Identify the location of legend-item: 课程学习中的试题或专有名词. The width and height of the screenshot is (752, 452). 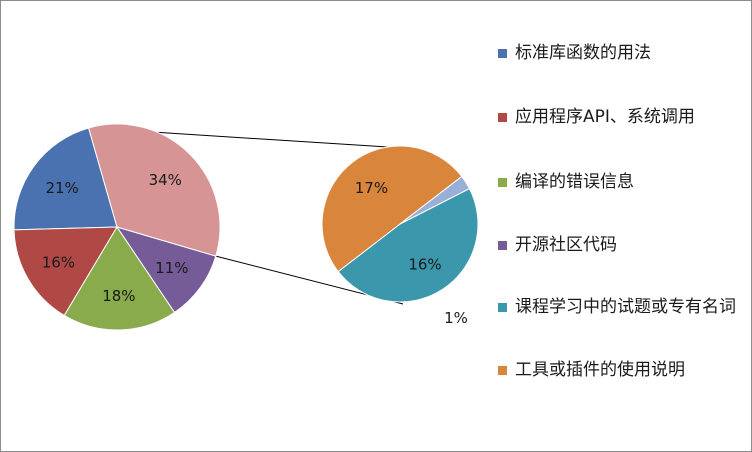
(623, 307).